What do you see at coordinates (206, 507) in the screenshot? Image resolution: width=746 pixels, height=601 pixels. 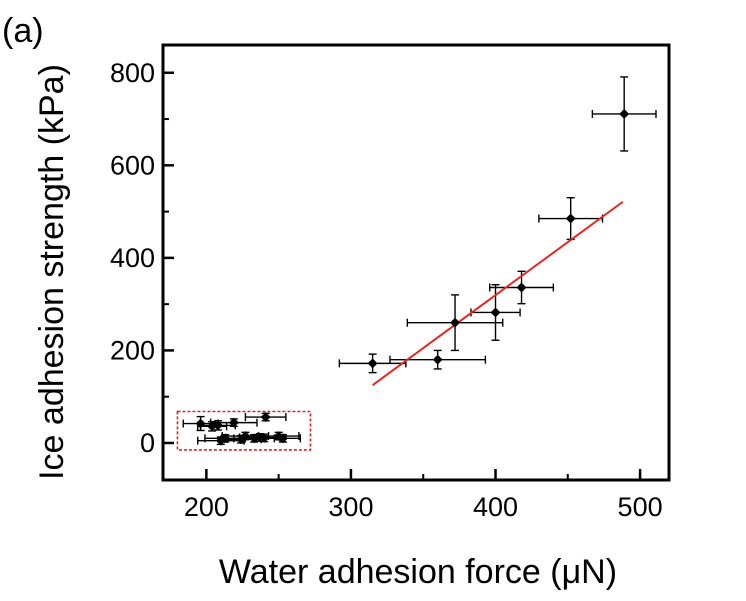 I see `x-tick-label: 200` at bounding box center [206, 507].